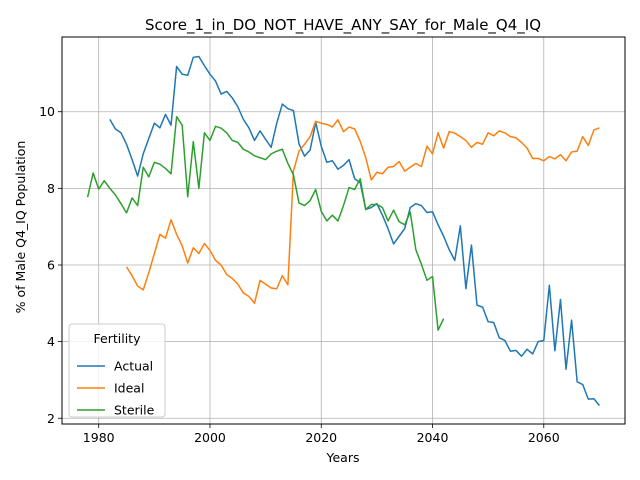 The width and height of the screenshot is (640, 480). Describe the element at coordinates (544, 437) in the screenshot. I see `x-tick-label: 2060` at that location.